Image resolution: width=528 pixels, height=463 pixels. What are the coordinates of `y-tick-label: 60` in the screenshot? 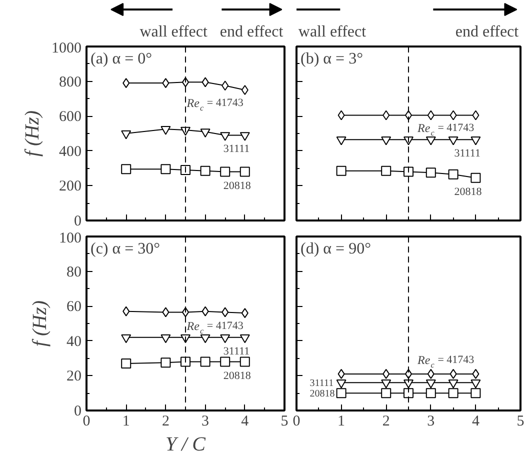 It's located at (74, 307).